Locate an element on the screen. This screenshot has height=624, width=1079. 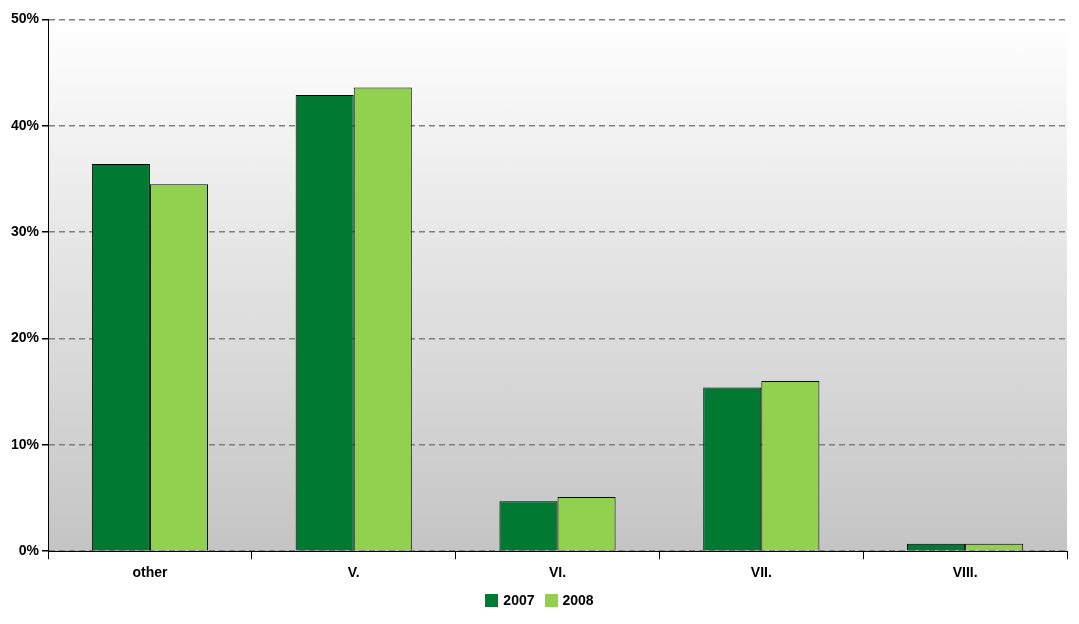
x-tick-label: VIII. is located at coordinates (965, 572).